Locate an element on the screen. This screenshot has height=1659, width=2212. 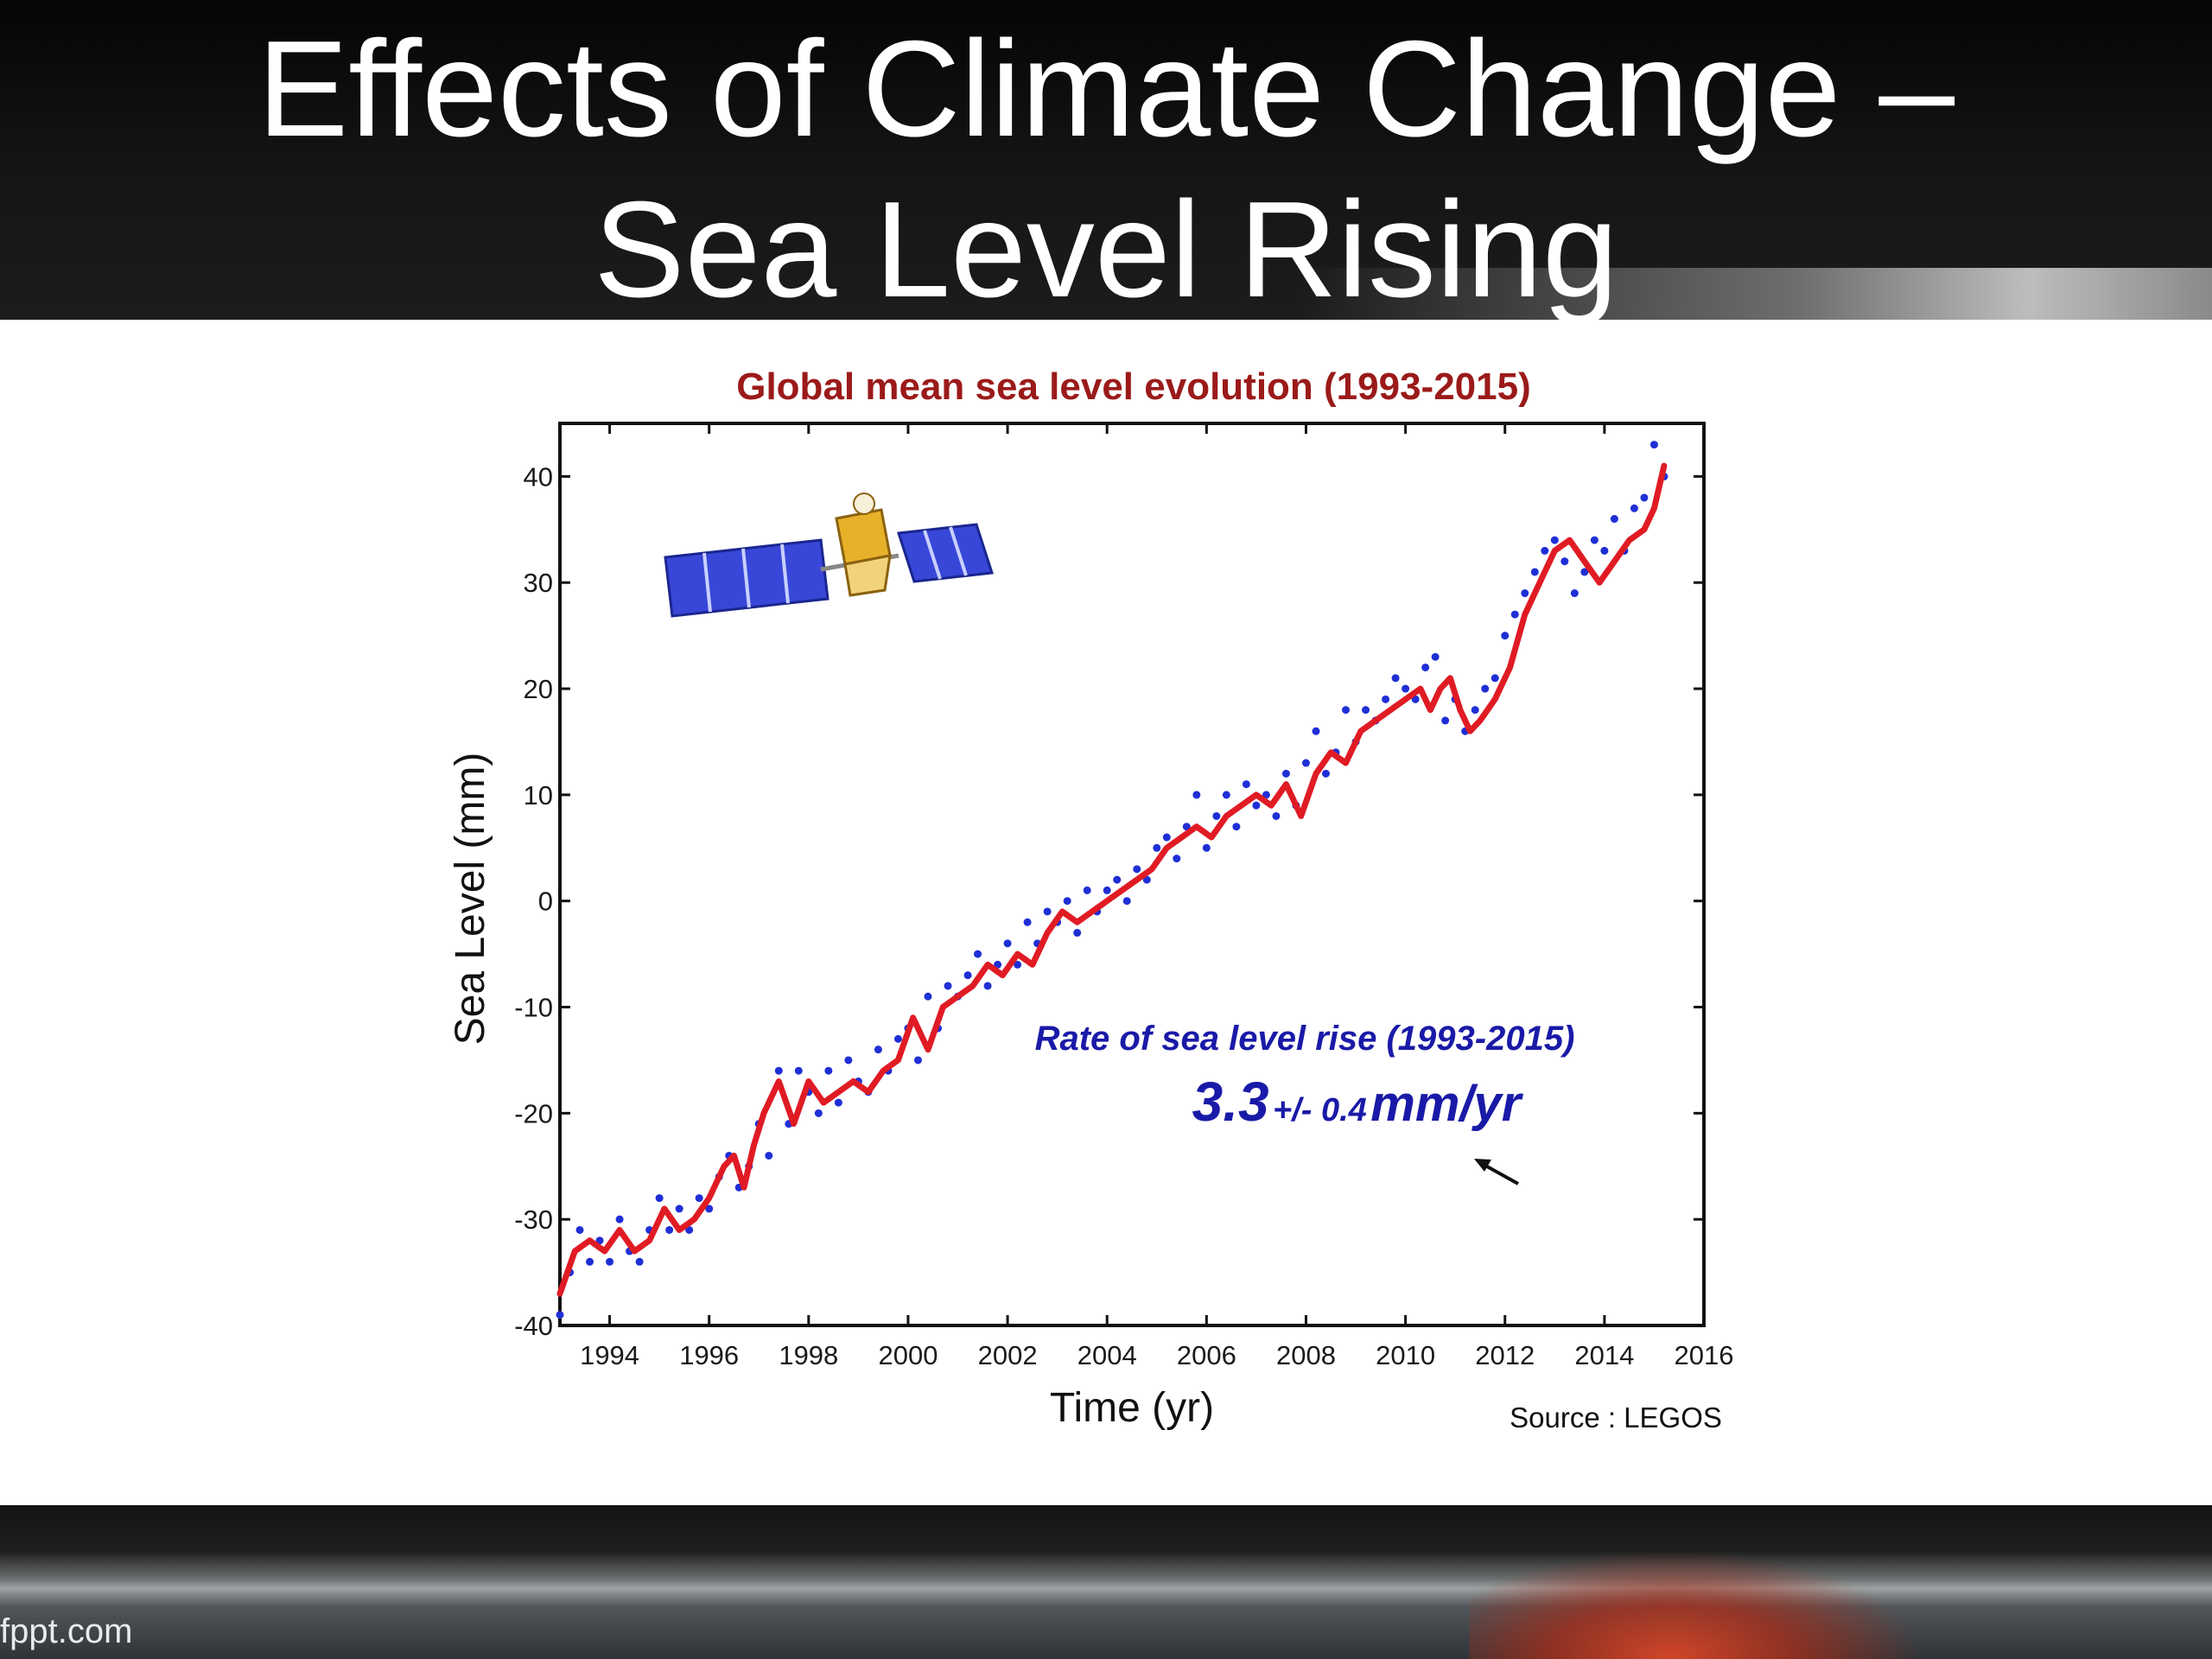
y-tick-labels: 40 30 20 10 0 -10 -20 -30 -40 is located at coordinates (533, 901).